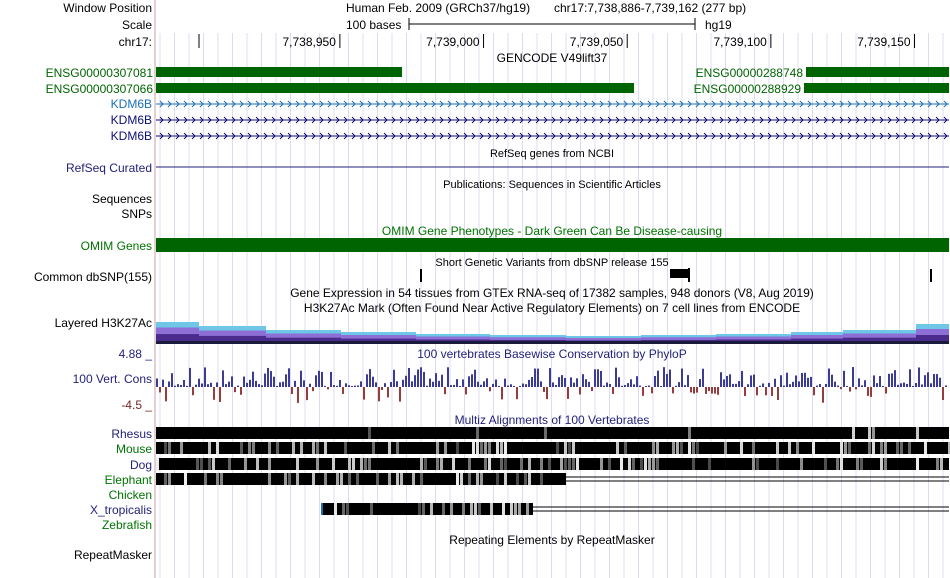  Describe the element at coordinates (553, 104) in the screenshot. I see `strand-chevrons` at that location.